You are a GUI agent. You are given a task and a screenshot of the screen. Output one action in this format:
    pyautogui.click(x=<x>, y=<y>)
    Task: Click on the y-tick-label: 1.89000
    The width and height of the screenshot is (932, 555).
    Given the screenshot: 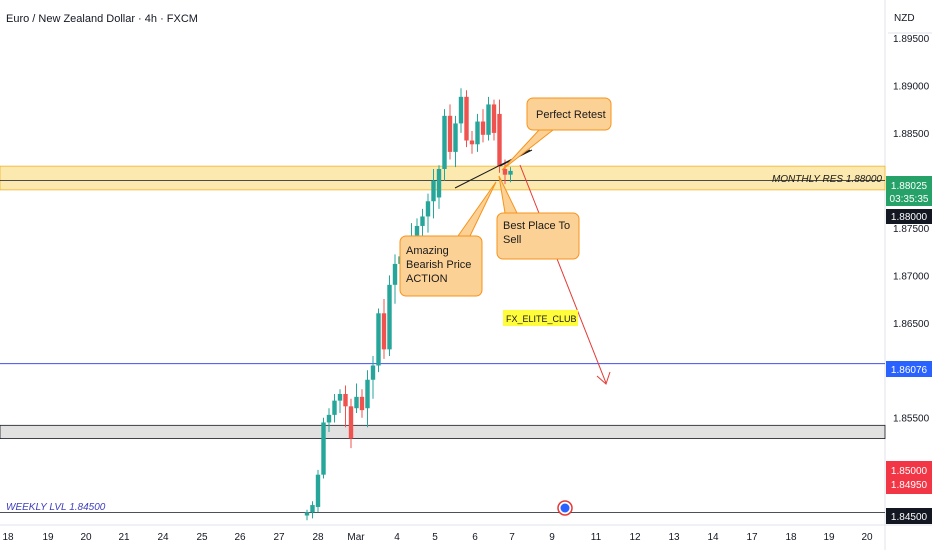 What is the action you would take?
    pyautogui.click(x=911, y=86)
    